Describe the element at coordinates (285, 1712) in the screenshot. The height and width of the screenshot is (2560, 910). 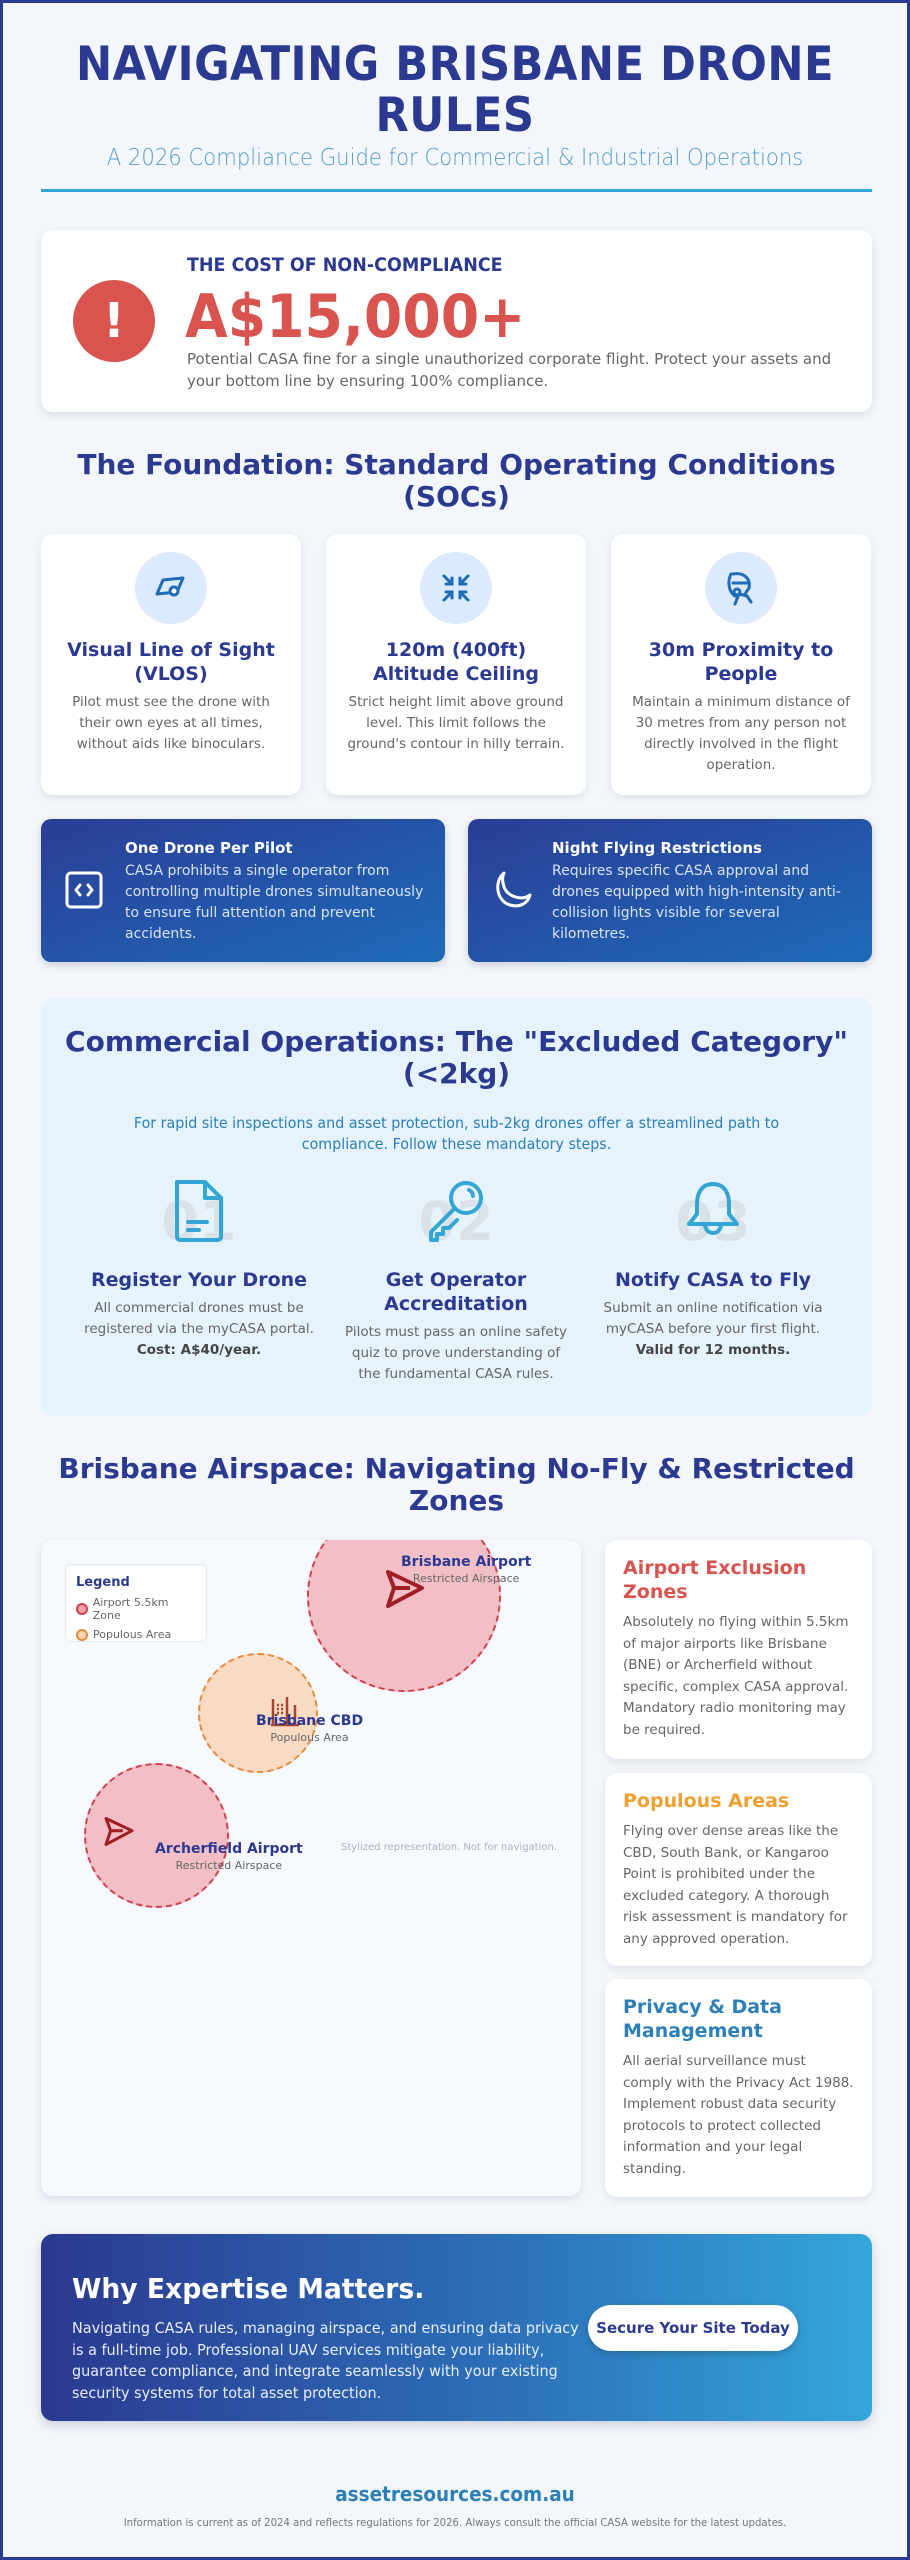
I see `city-buildings-icon` at that location.